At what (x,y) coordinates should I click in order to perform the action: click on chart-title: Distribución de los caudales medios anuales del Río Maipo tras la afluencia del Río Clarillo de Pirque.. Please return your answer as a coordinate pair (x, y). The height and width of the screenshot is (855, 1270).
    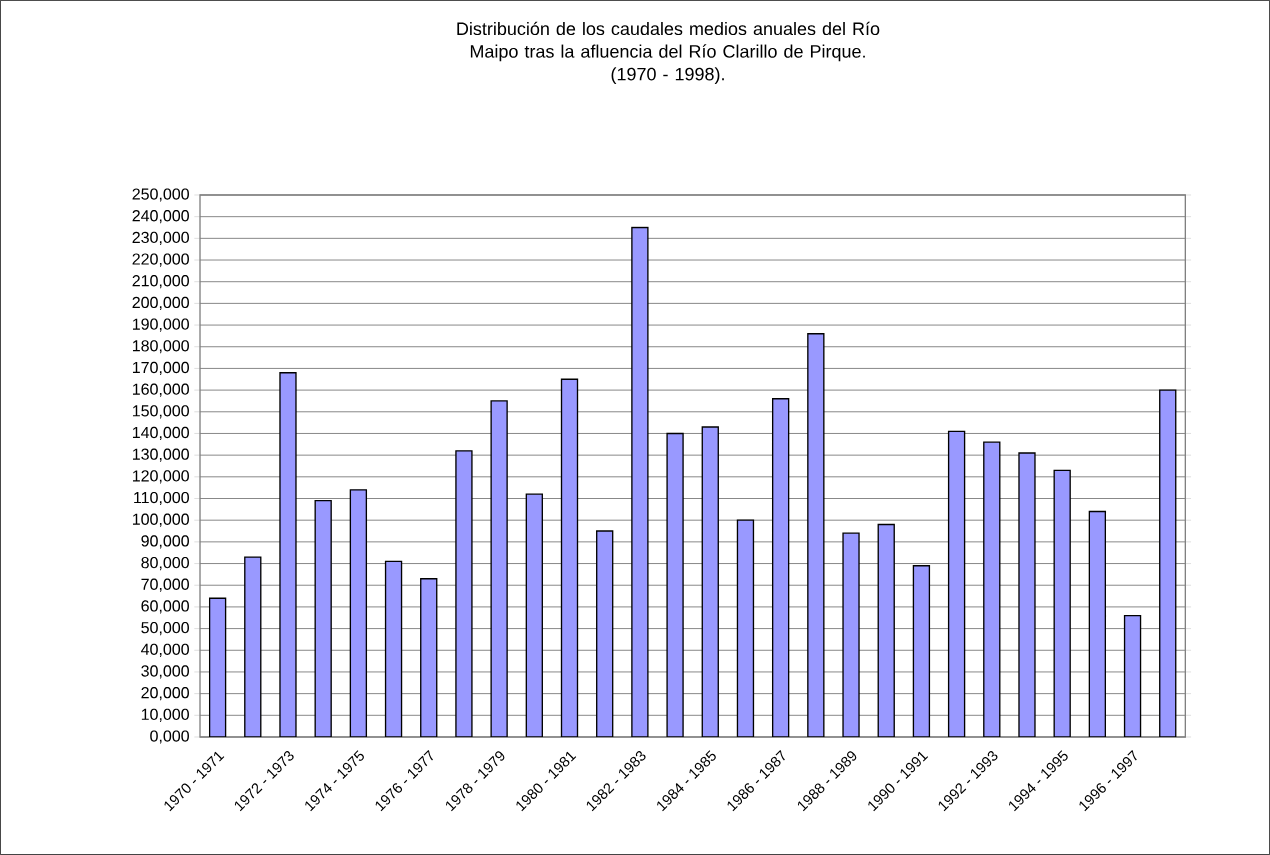
    Looking at the image, I should click on (668, 41).